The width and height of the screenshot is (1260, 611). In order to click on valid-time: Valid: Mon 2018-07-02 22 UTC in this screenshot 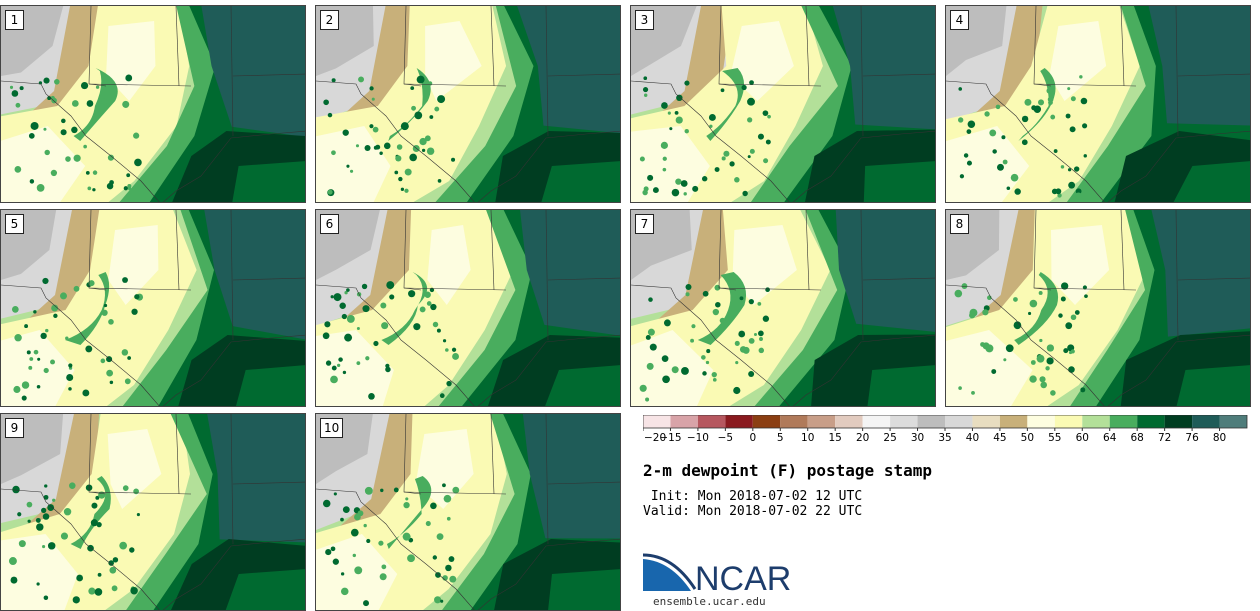, I will do `click(753, 511)`.